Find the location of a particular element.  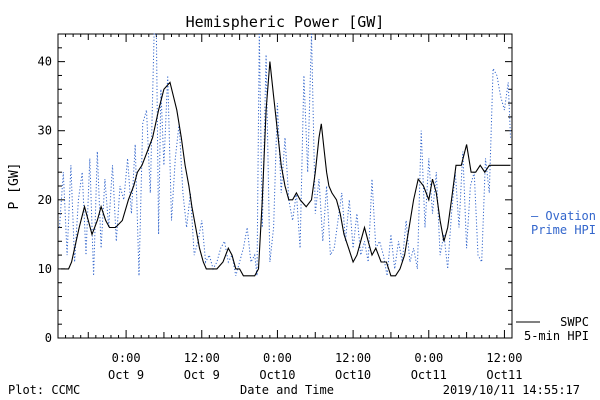

y-tick-label: 10 is located at coordinates (45, 269).